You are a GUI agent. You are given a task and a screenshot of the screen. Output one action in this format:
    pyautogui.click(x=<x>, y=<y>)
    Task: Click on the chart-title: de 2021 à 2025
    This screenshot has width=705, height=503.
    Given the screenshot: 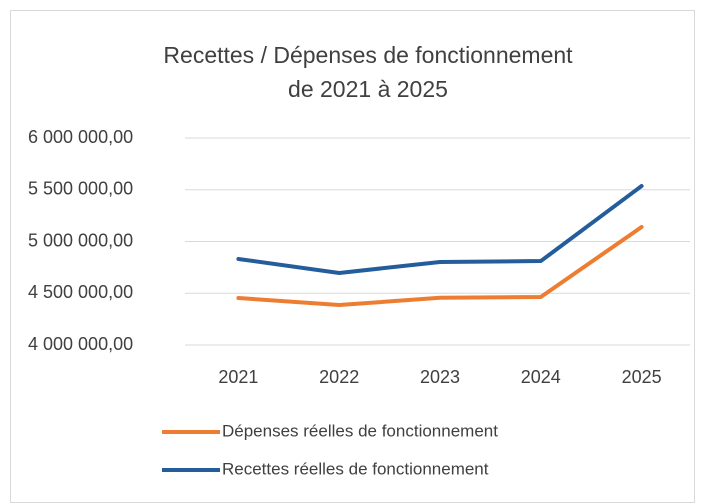 What is the action you would take?
    pyautogui.click(x=368, y=89)
    